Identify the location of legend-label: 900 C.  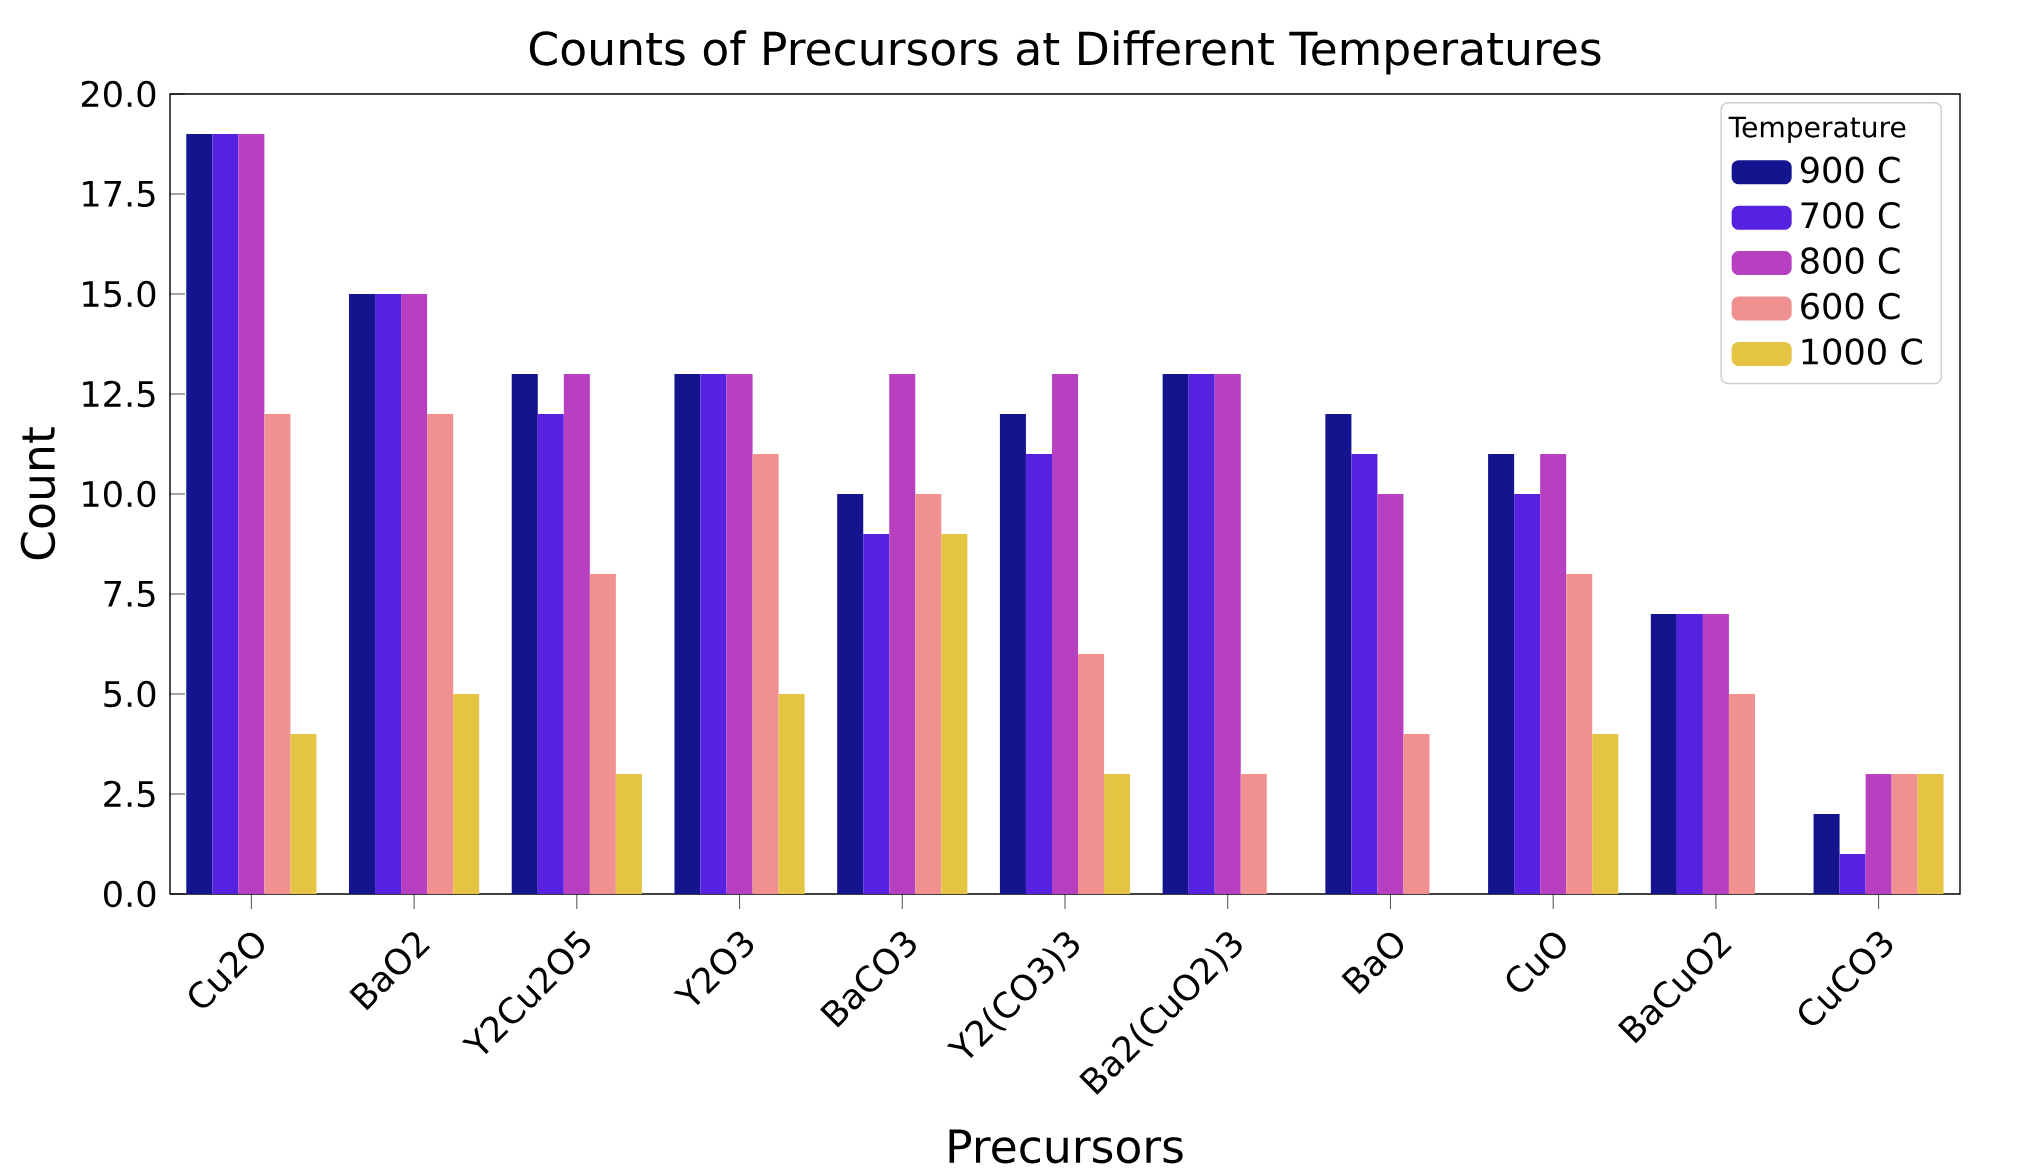
(1850, 170).